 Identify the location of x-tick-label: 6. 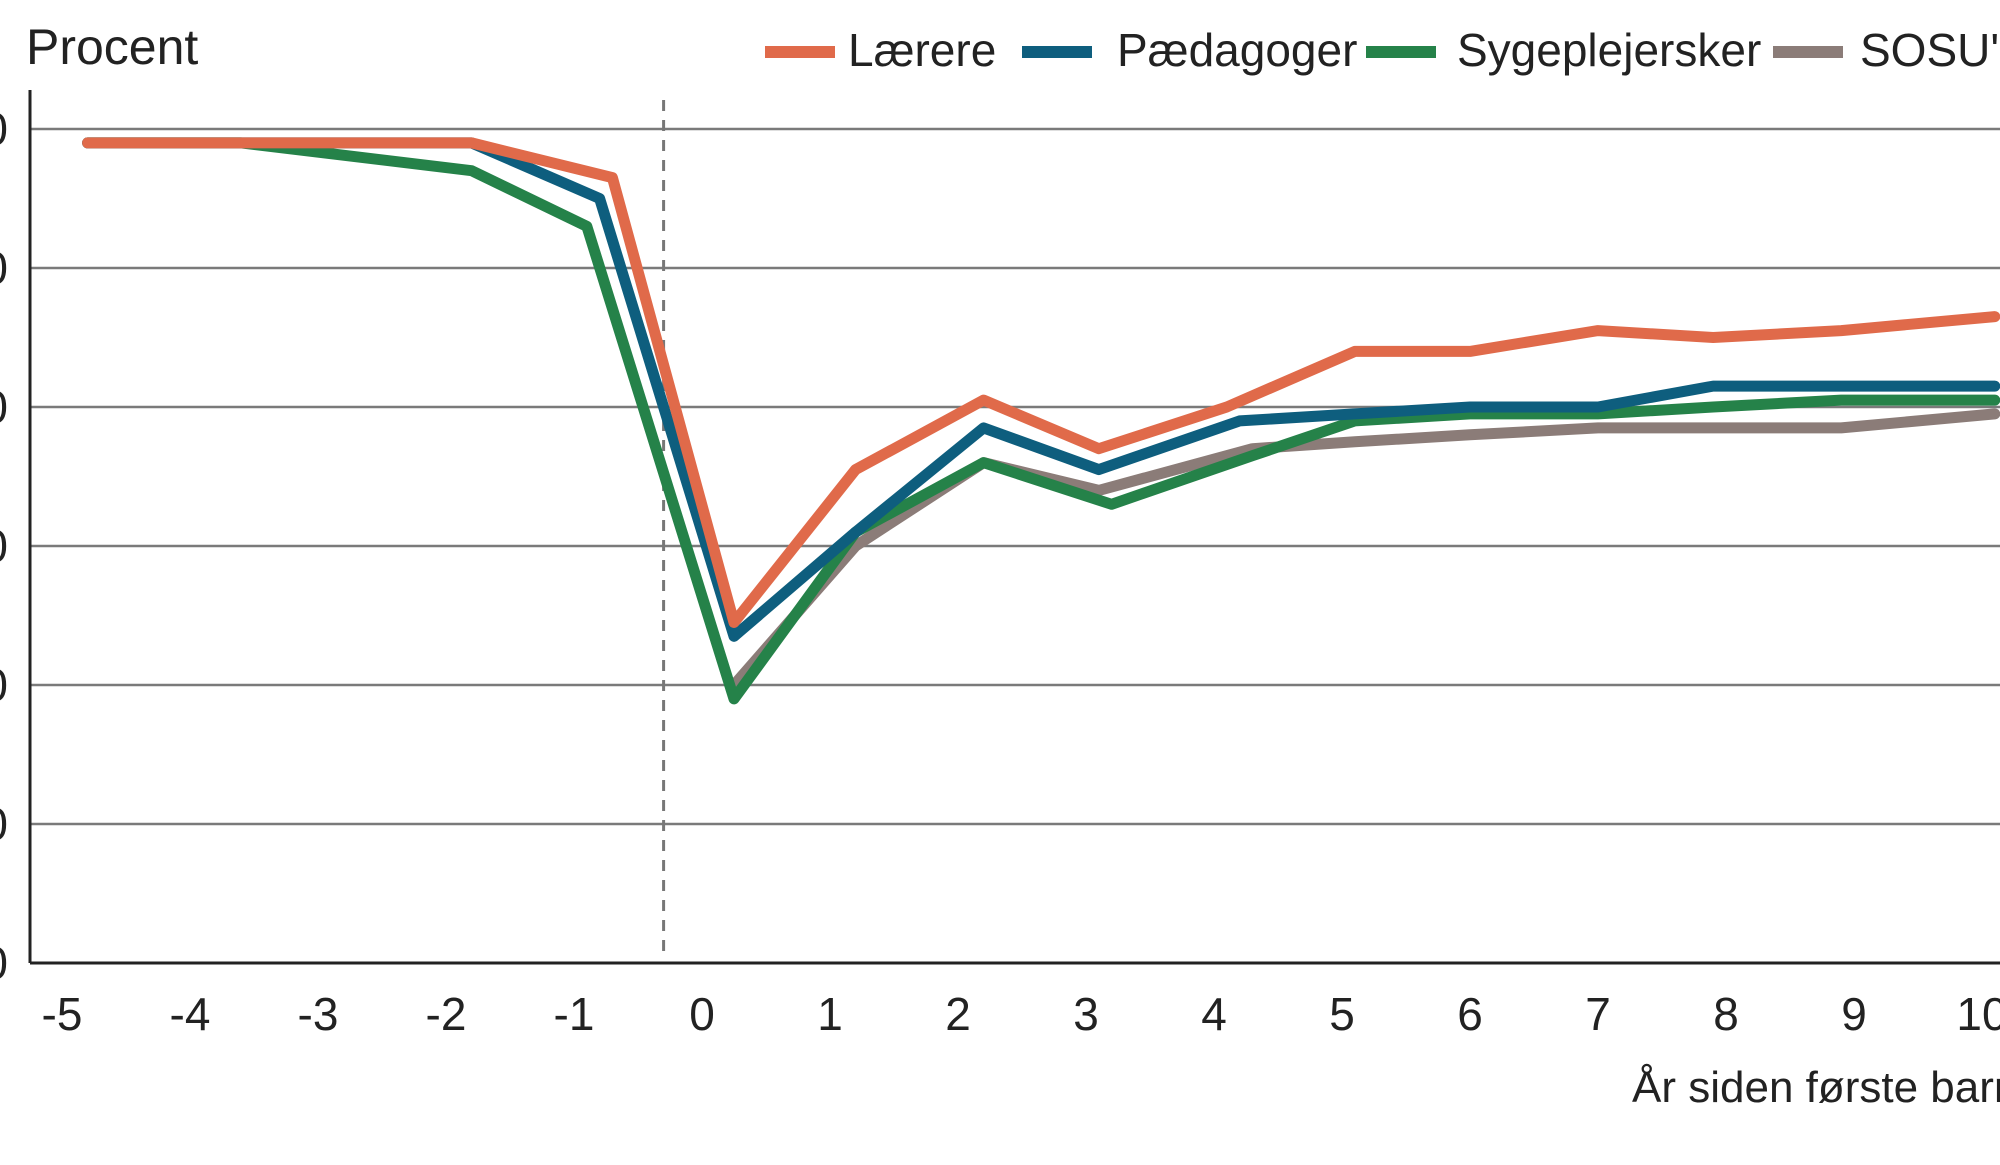
(1470, 1014).